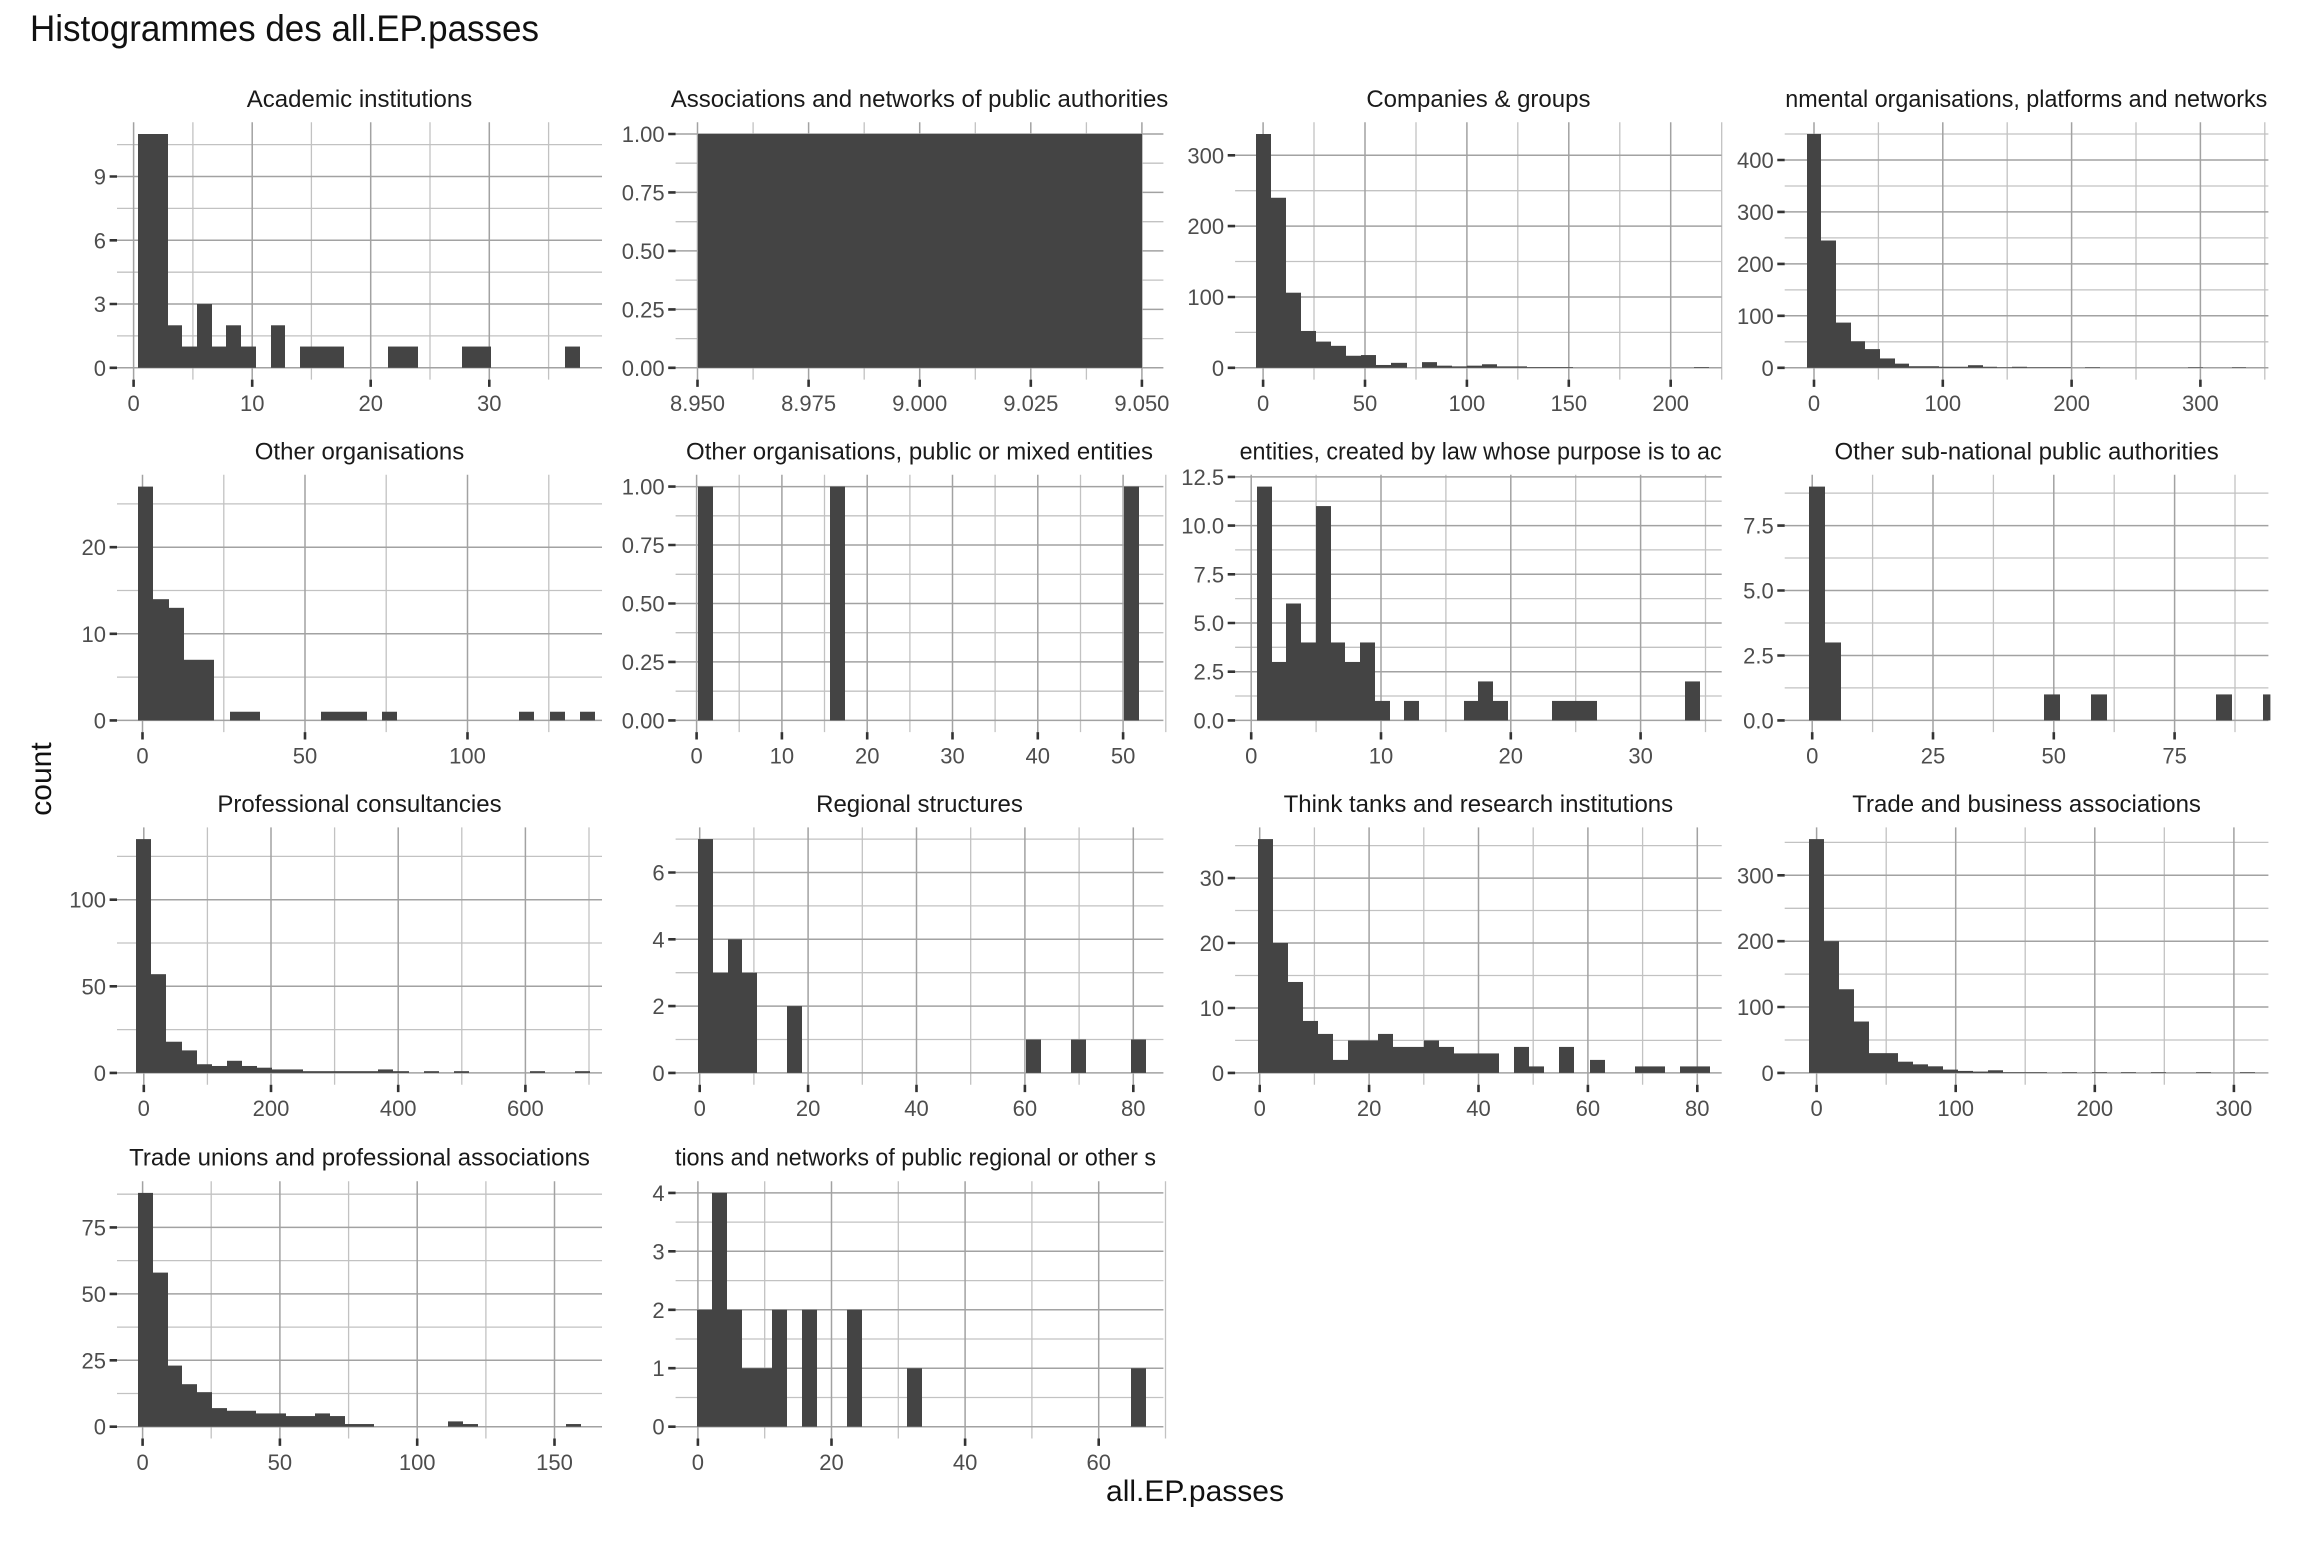 The height and width of the screenshot is (1541, 2304). I want to click on svg-text: 9.000, so click(919, 403).